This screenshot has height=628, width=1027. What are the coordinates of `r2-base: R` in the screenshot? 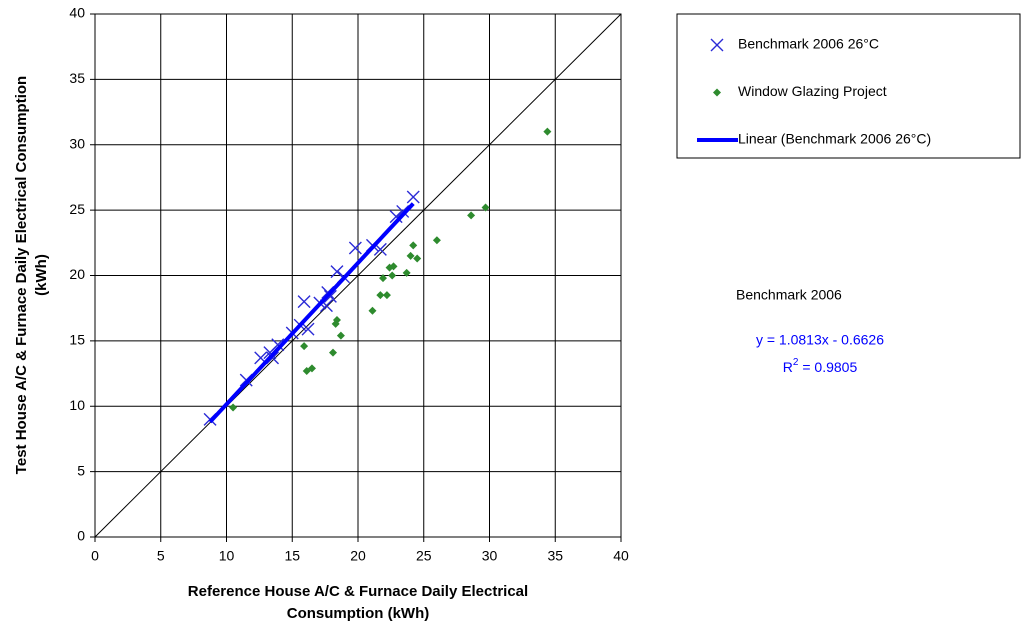 It's located at (788, 367).